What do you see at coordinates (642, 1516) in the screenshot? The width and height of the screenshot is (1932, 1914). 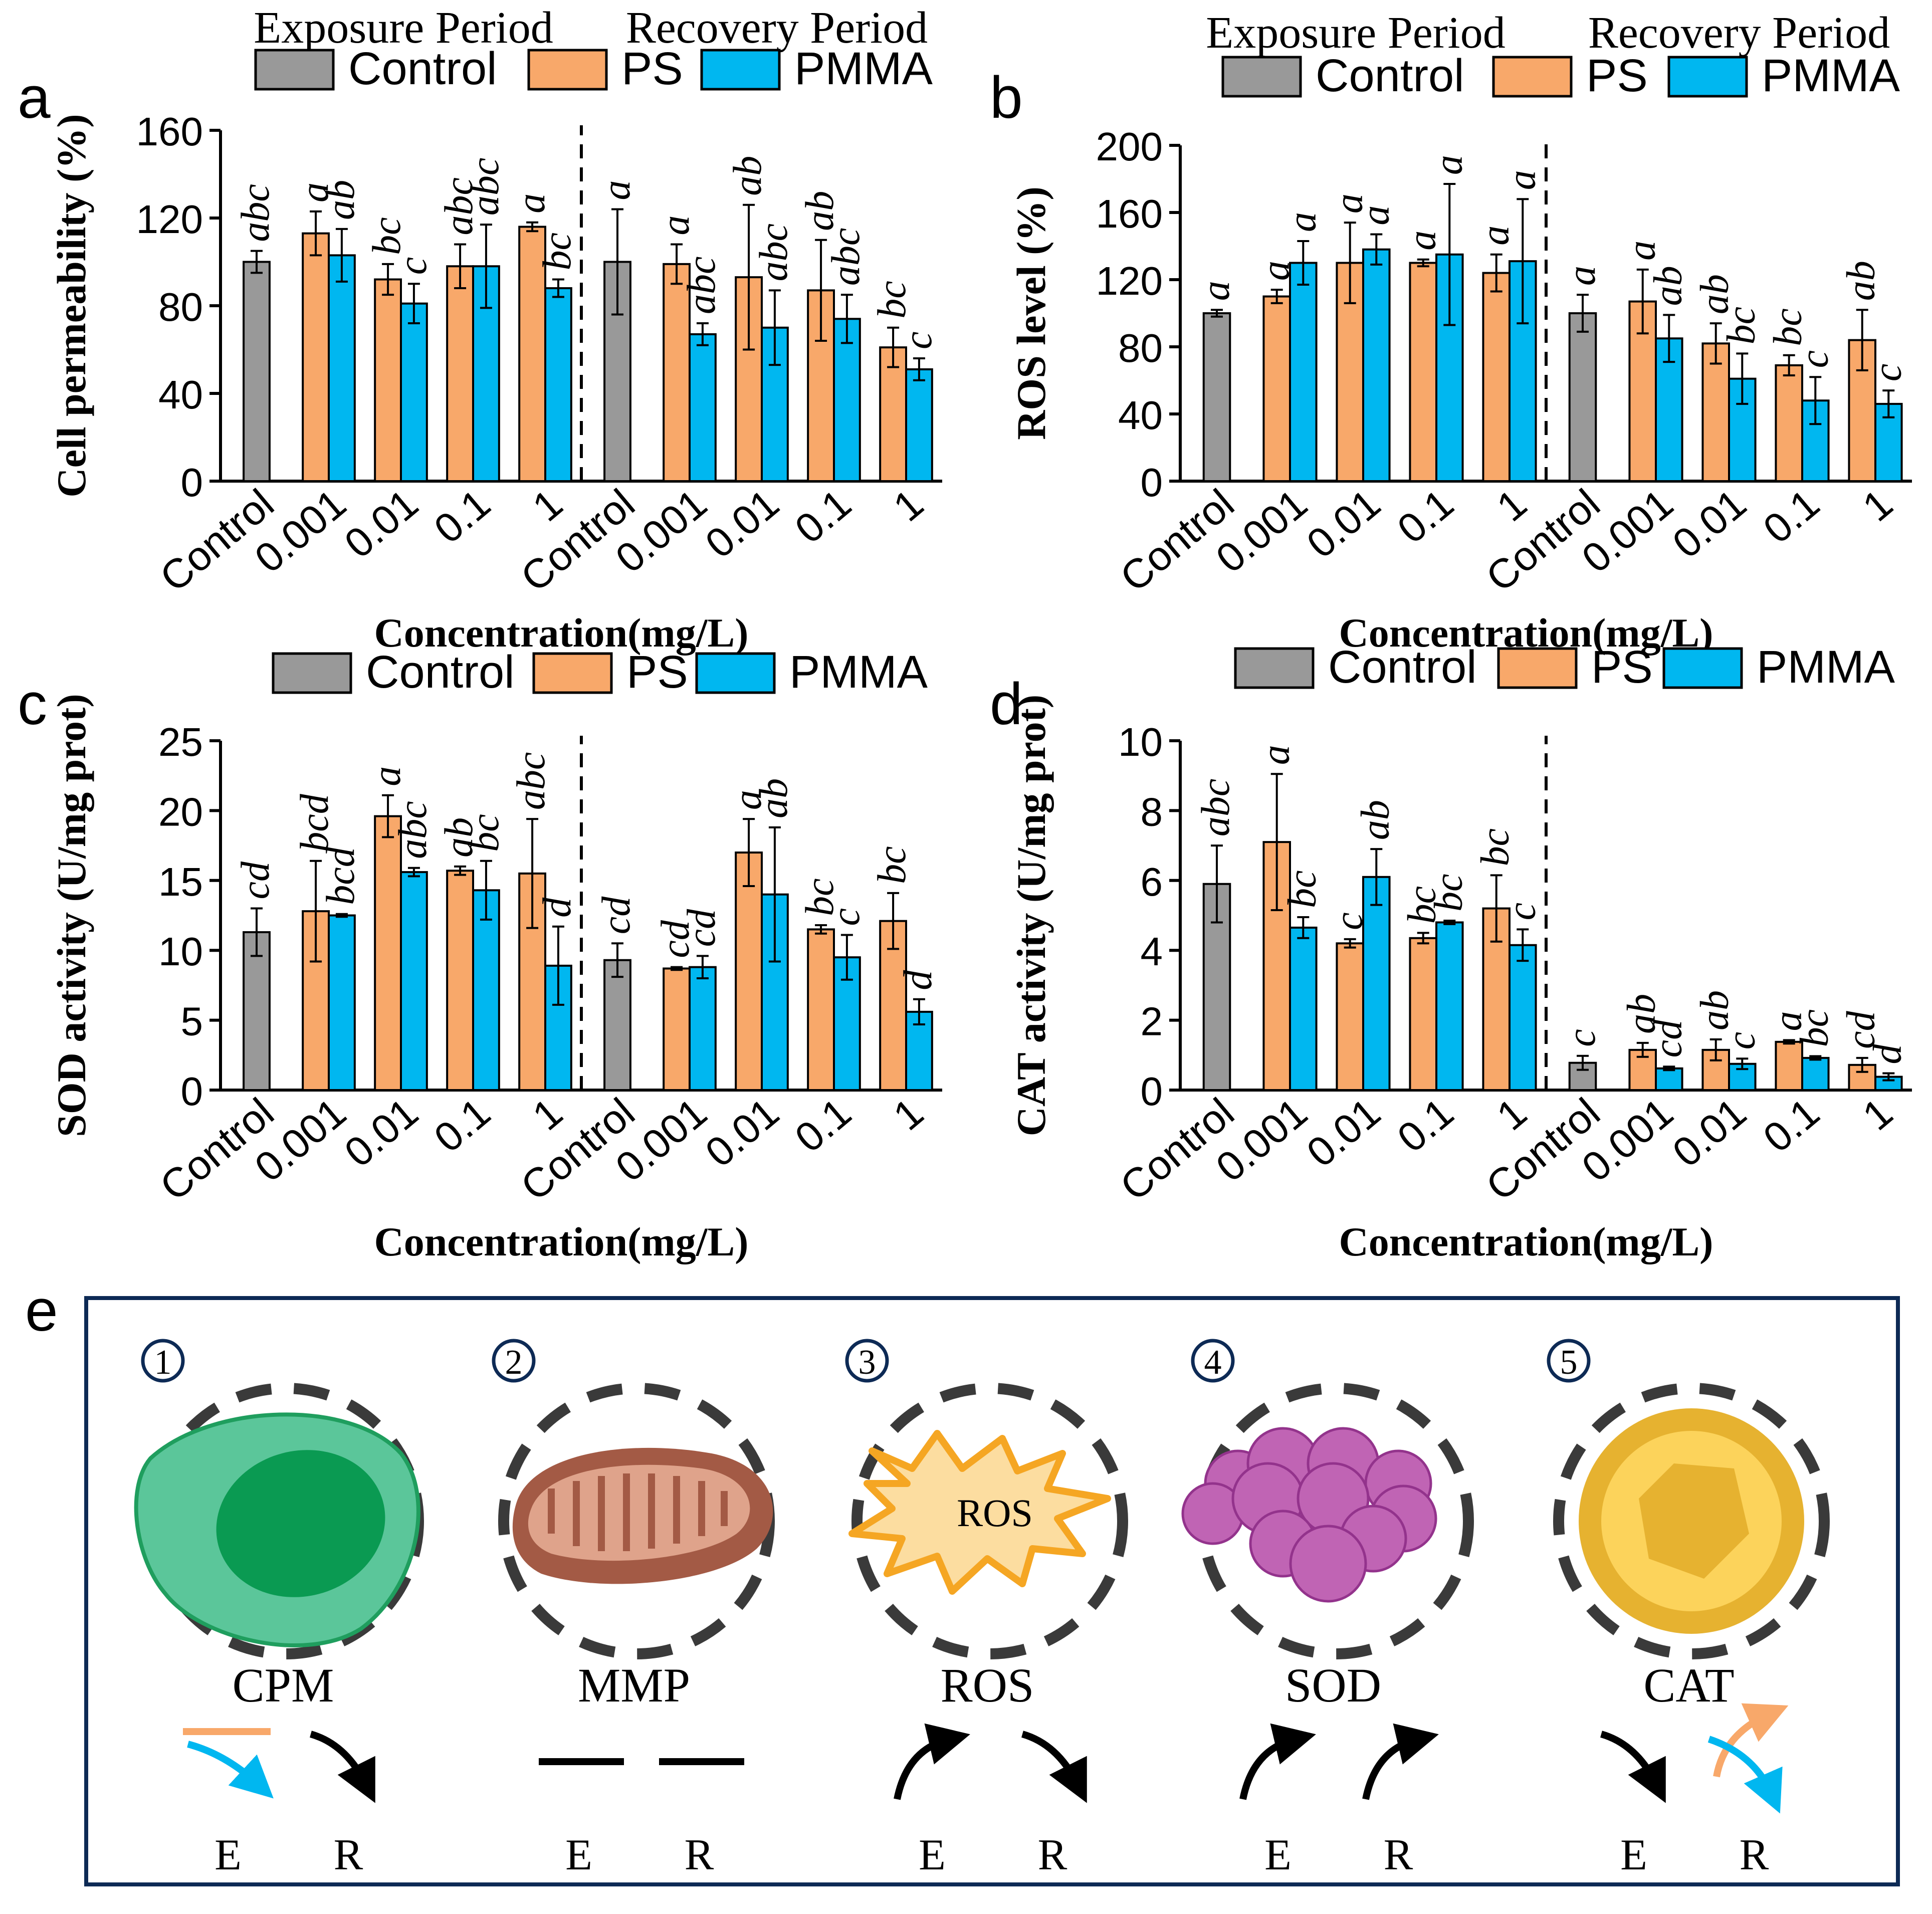 I see `mitochondrion-illustration` at bounding box center [642, 1516].